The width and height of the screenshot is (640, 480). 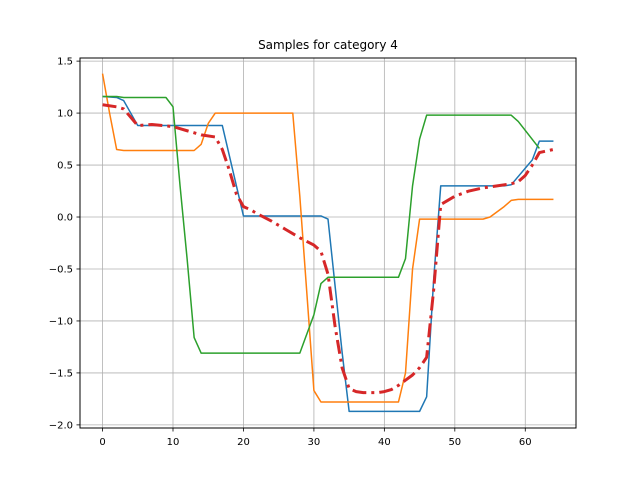 I want to click on y-tick-label: −1.5, so click(x=61, y=373).